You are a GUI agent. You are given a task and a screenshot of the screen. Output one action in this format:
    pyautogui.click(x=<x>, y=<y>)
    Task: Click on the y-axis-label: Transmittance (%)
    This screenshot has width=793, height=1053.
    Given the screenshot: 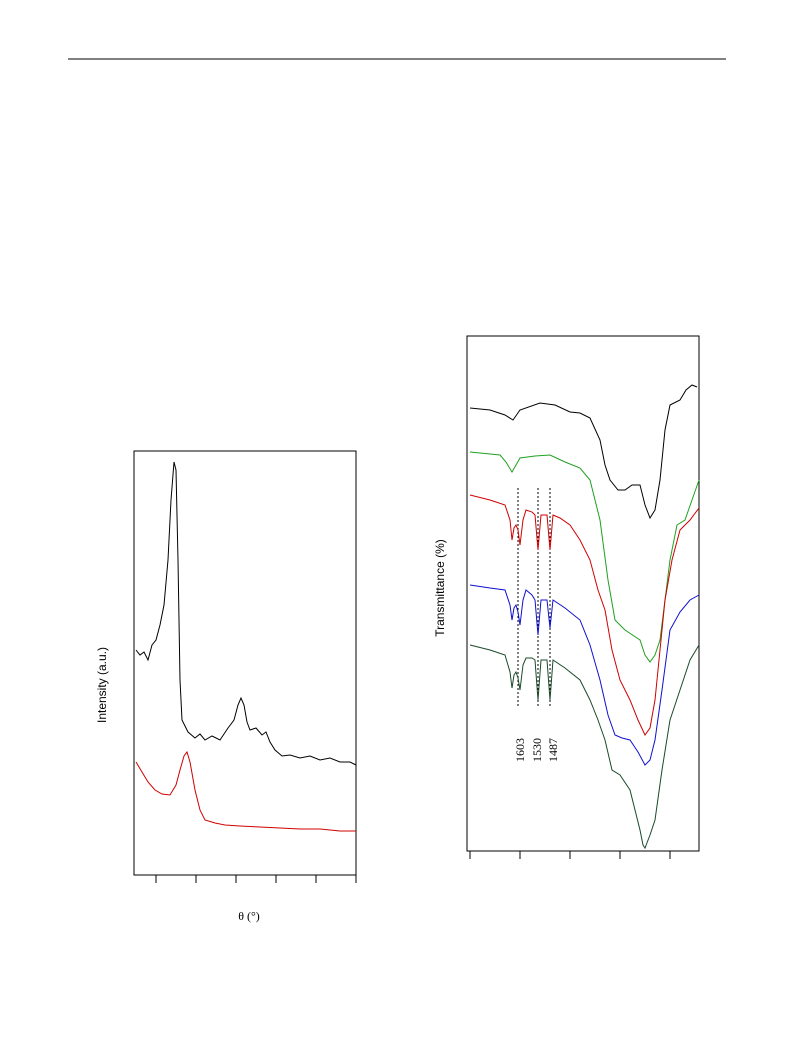 What is the action you would take?
    pyautogui.click(x=440, y=588)
    